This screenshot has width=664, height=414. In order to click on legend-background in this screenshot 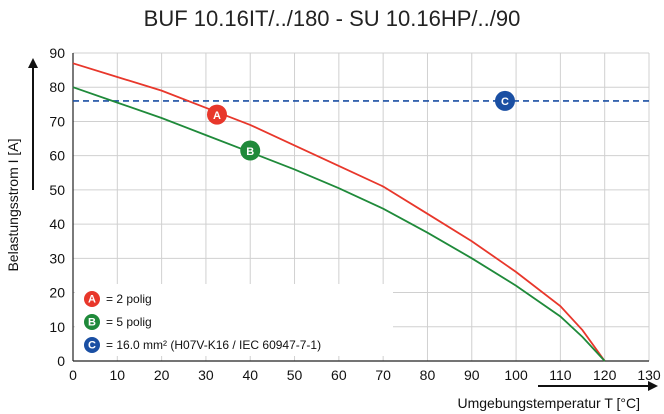, I will do `click(234, 320)`.